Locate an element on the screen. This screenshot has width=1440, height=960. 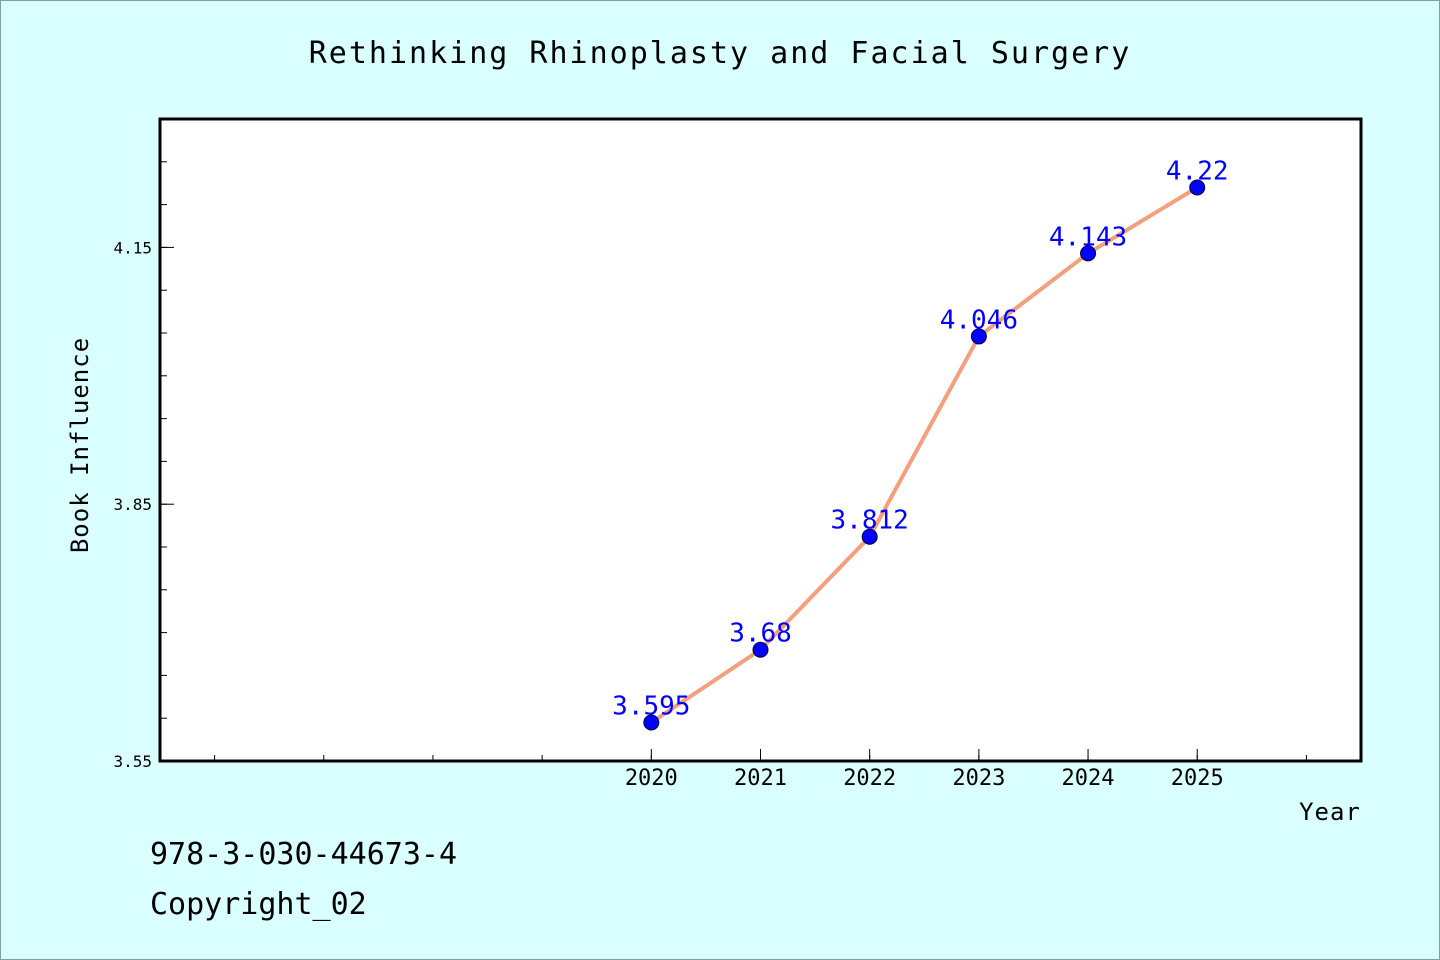
x-tick-label: 2020 is located at coordinates (651, 778).